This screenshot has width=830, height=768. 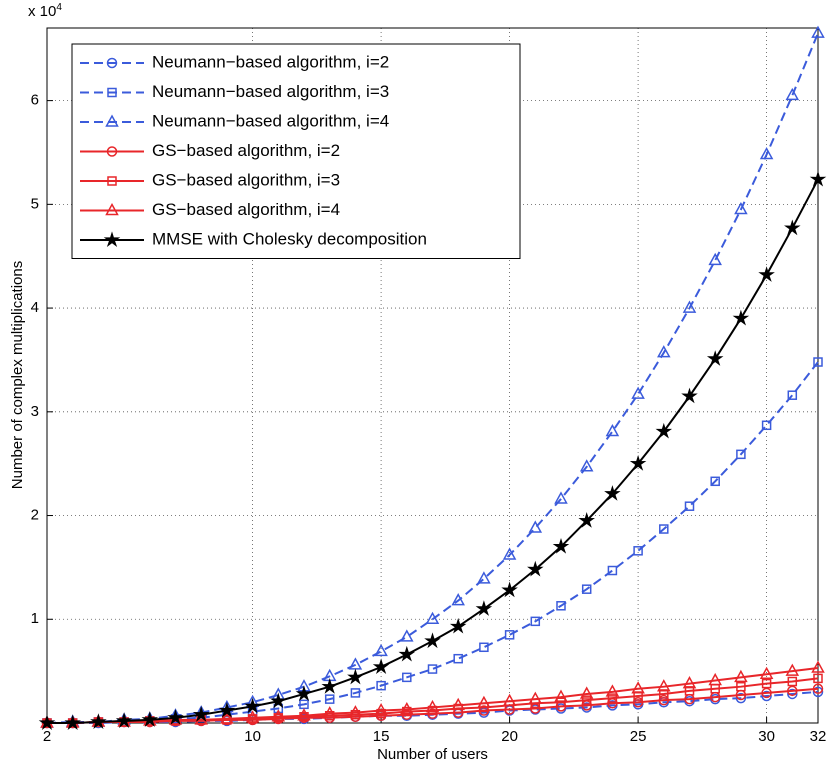 I want to click on multiplier-exponent: 4, so click(x=59, y=7).